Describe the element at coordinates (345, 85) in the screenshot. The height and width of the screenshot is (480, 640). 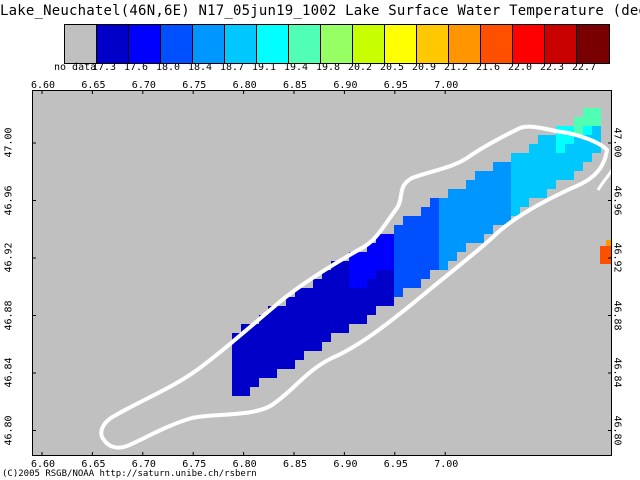
I see `x-tick-label: 6.90` at that location.